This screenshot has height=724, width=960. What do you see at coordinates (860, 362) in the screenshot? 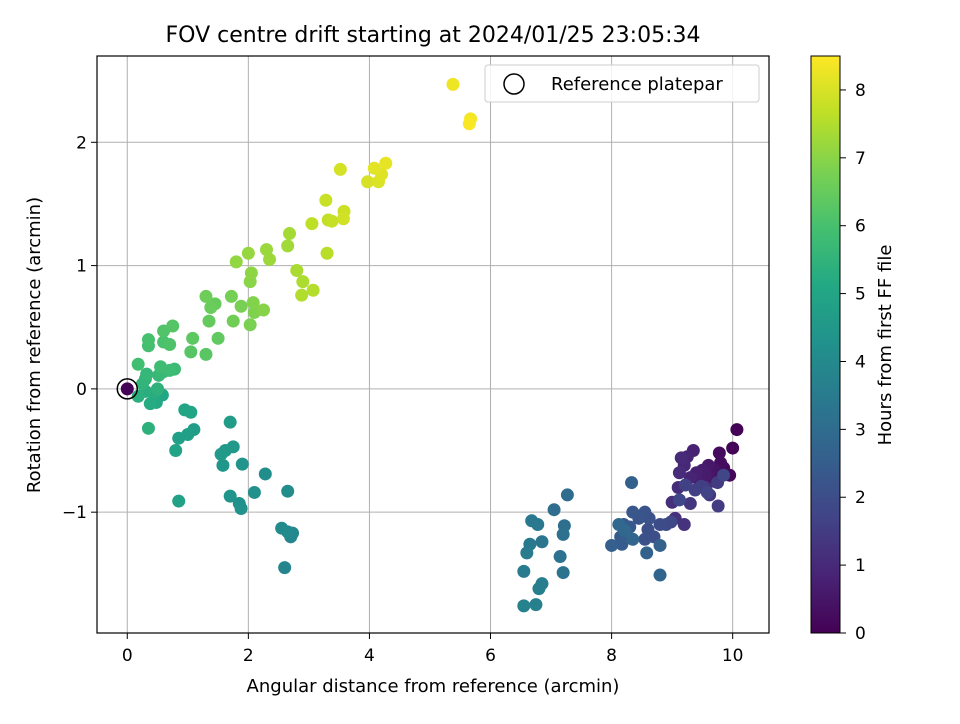
I see `colorbar-tick-label: 4` at bounding box center [860, 362].